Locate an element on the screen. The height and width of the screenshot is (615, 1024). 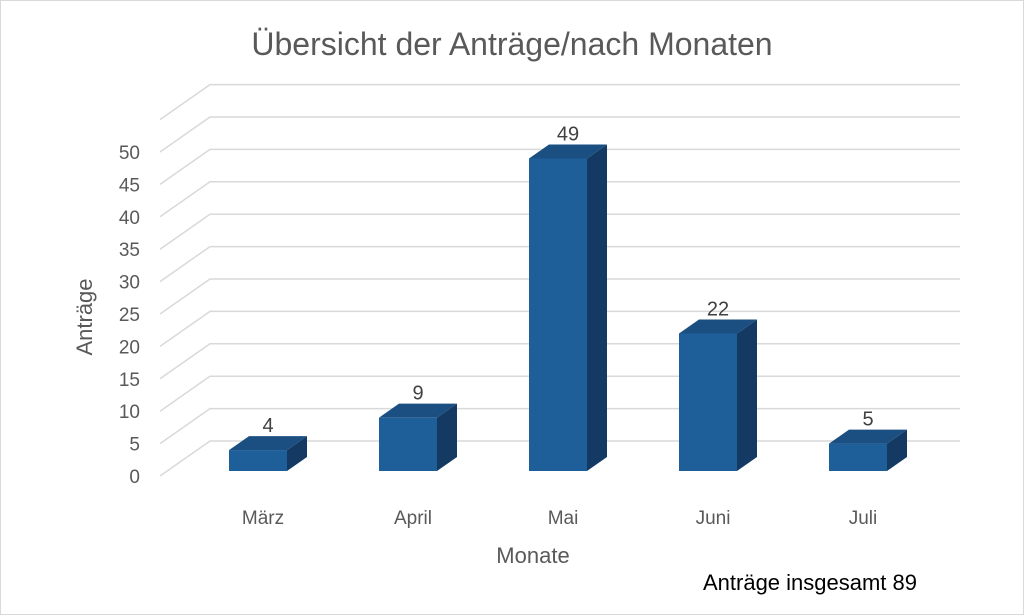
chart-title: Übersicht der Anträge/nach Monaten is located at coordinates (512, 44).